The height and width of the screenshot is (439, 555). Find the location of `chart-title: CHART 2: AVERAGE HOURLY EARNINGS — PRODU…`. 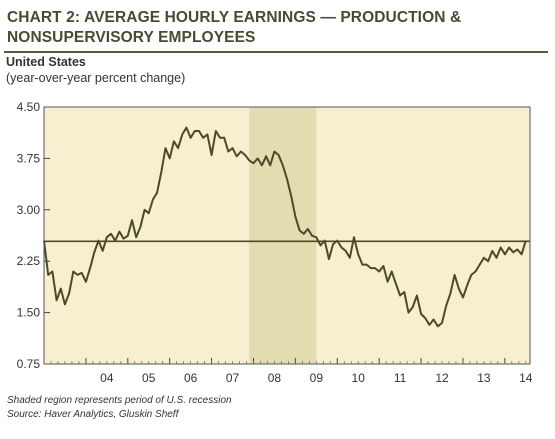

chart-title: CHART 2: AVERAGE HOURLY EARNINGS — PRODU… is located at coordinates (267, 28).